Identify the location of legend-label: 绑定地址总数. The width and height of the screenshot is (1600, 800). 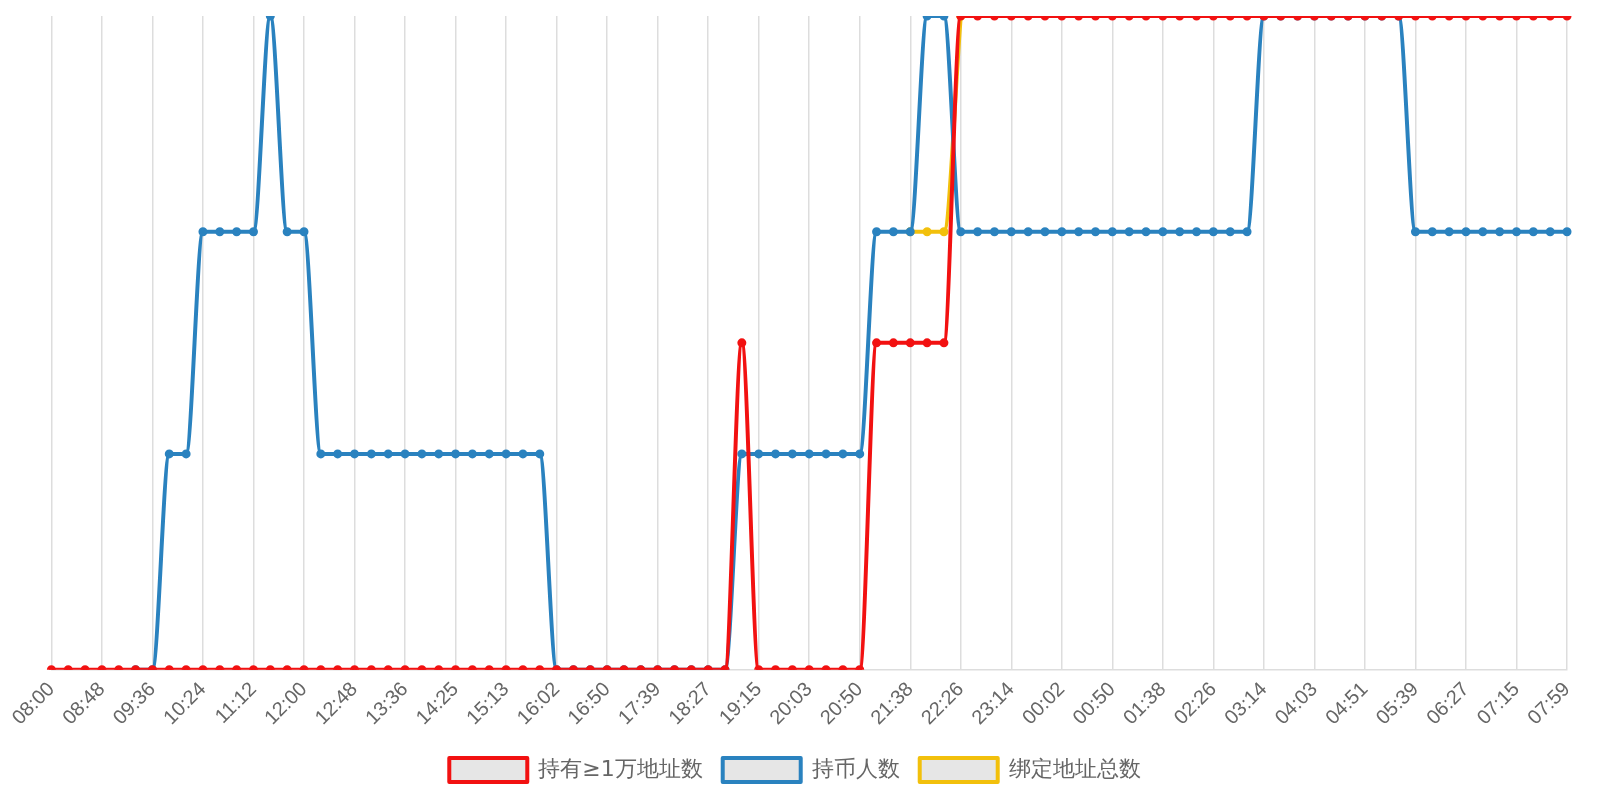
(1074, 768).